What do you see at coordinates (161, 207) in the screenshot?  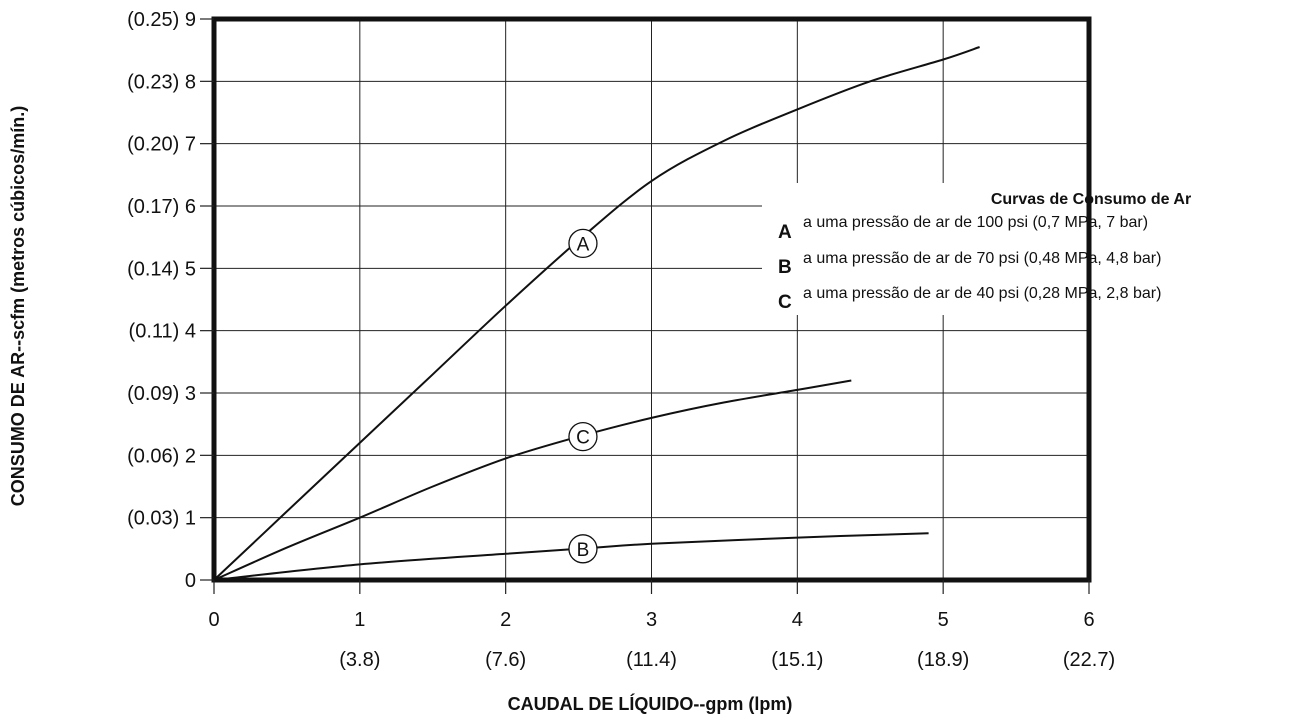 I see `y-tick-label: (0.17) 6` at bounding box center [161, 207].